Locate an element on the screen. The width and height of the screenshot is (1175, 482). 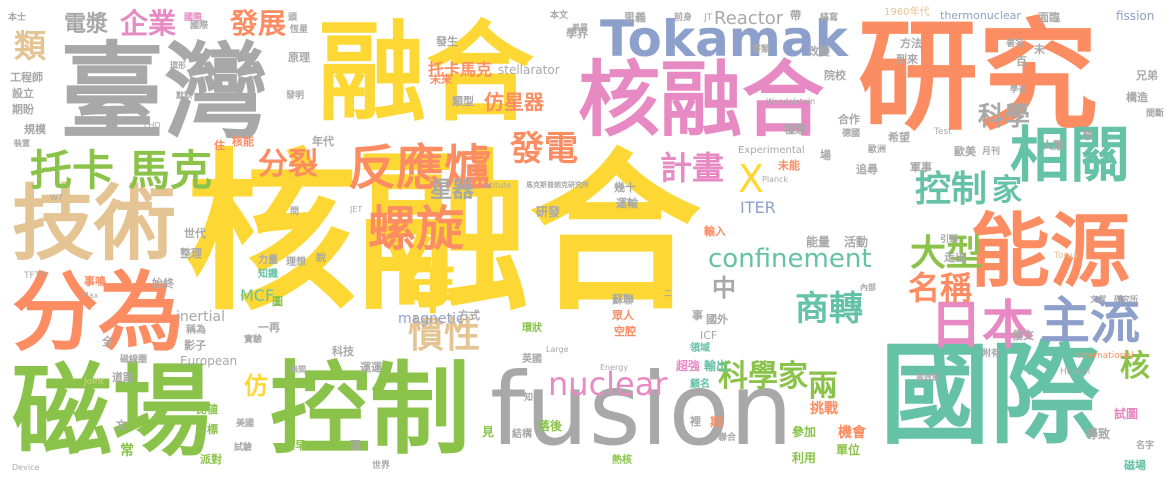
word: 理想 is located at coordinates (296, 262).